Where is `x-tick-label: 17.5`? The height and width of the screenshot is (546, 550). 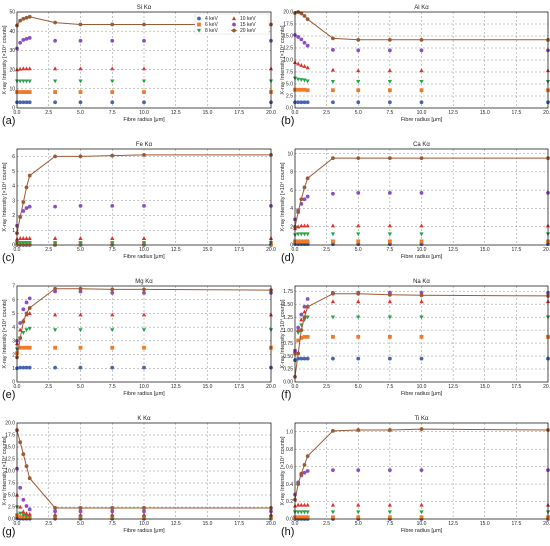 x-tick-label: 17.5 is located at coordinates (517, 113).